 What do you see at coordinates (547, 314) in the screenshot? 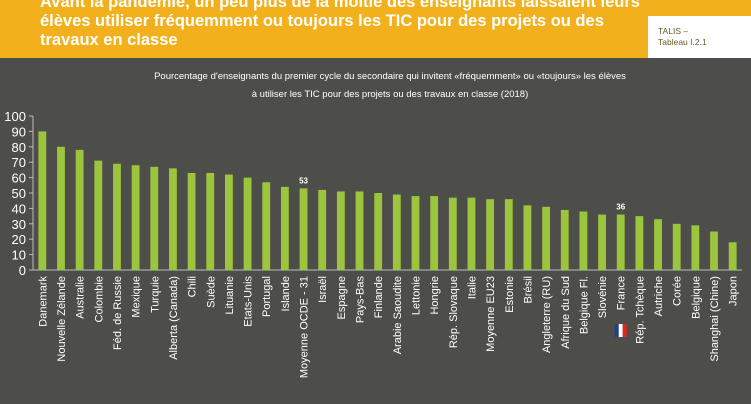
I see `x-tick-label: Angleterre (RU)` at bounding box center [547, 314].